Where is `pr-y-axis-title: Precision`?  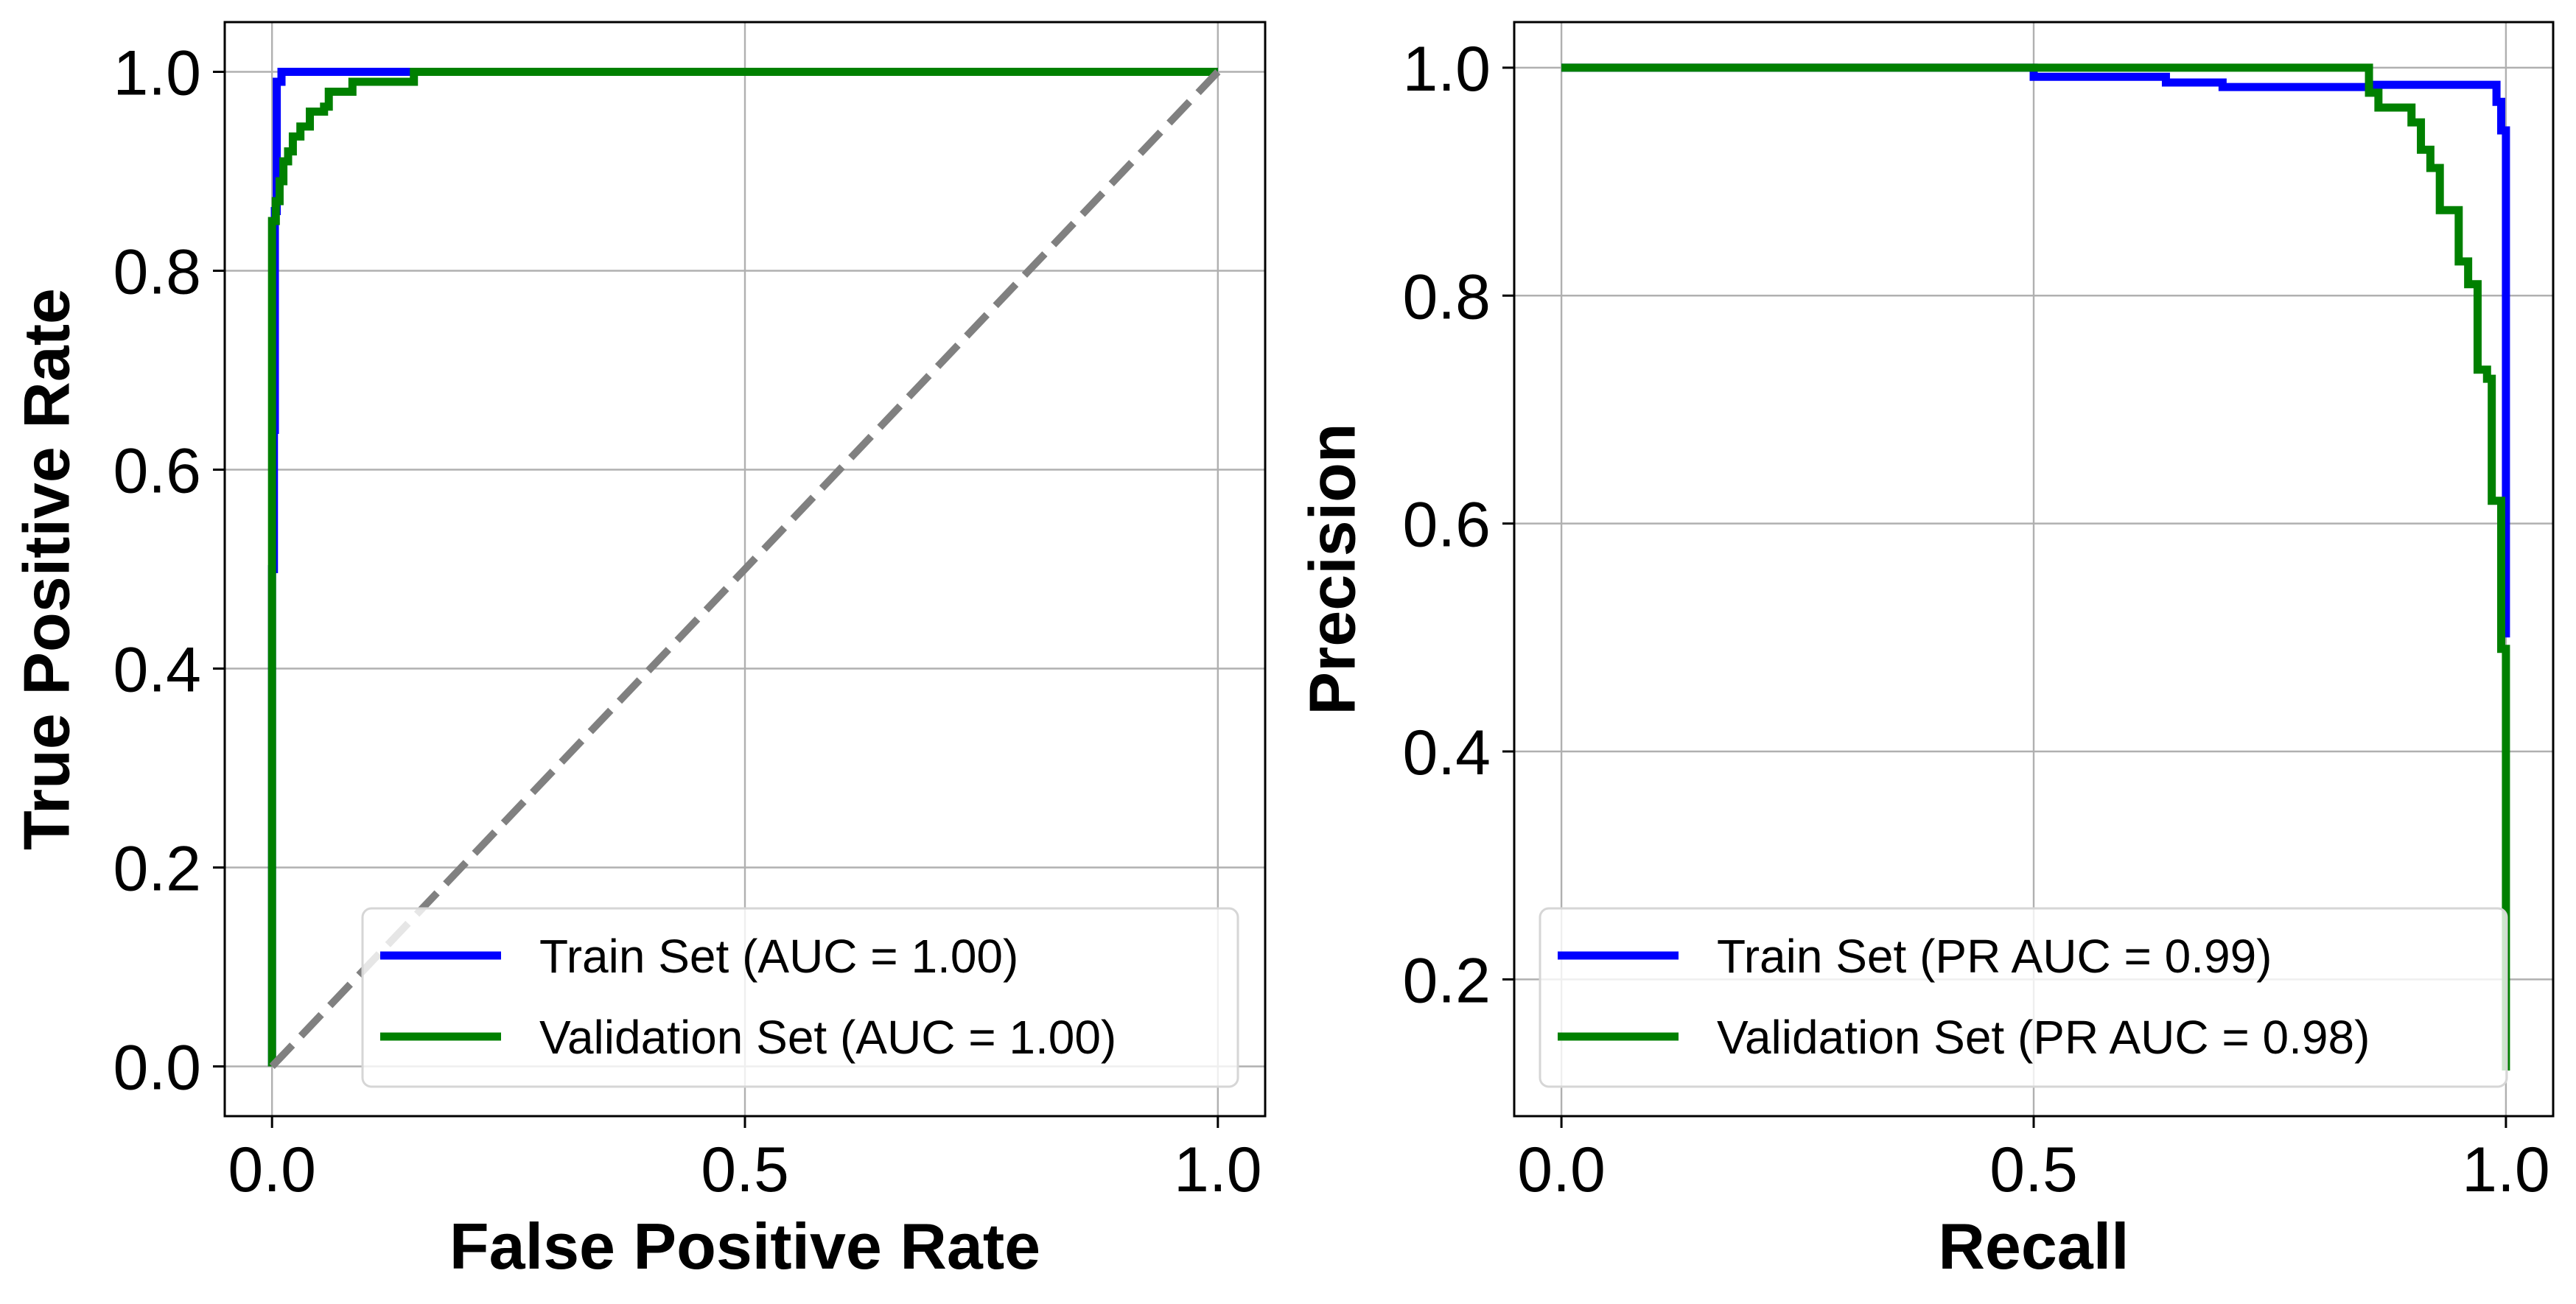 pr-y-axis-title: Precision is located at coordinates (1331, 569).